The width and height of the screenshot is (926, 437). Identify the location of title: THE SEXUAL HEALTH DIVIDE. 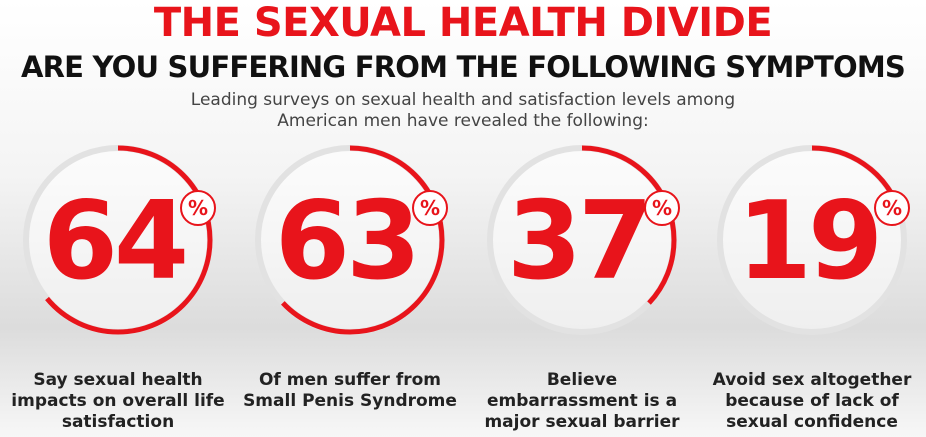
(463, 23).